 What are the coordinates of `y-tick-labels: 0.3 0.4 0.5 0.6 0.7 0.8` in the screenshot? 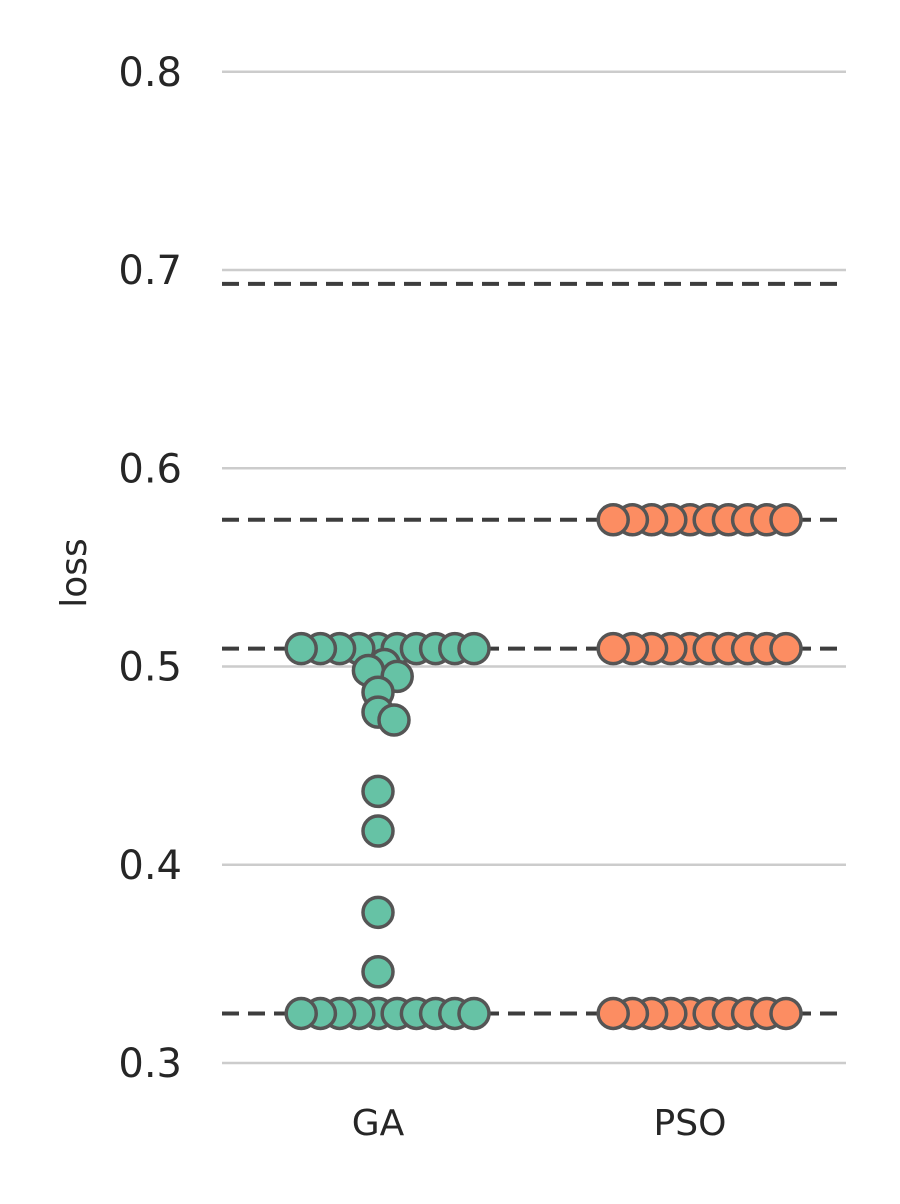 It's located at (150, 568).